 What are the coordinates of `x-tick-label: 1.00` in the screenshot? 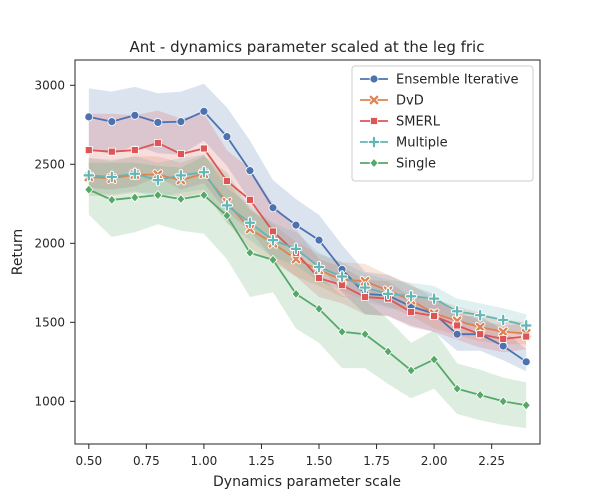 It's located at (204, 461).